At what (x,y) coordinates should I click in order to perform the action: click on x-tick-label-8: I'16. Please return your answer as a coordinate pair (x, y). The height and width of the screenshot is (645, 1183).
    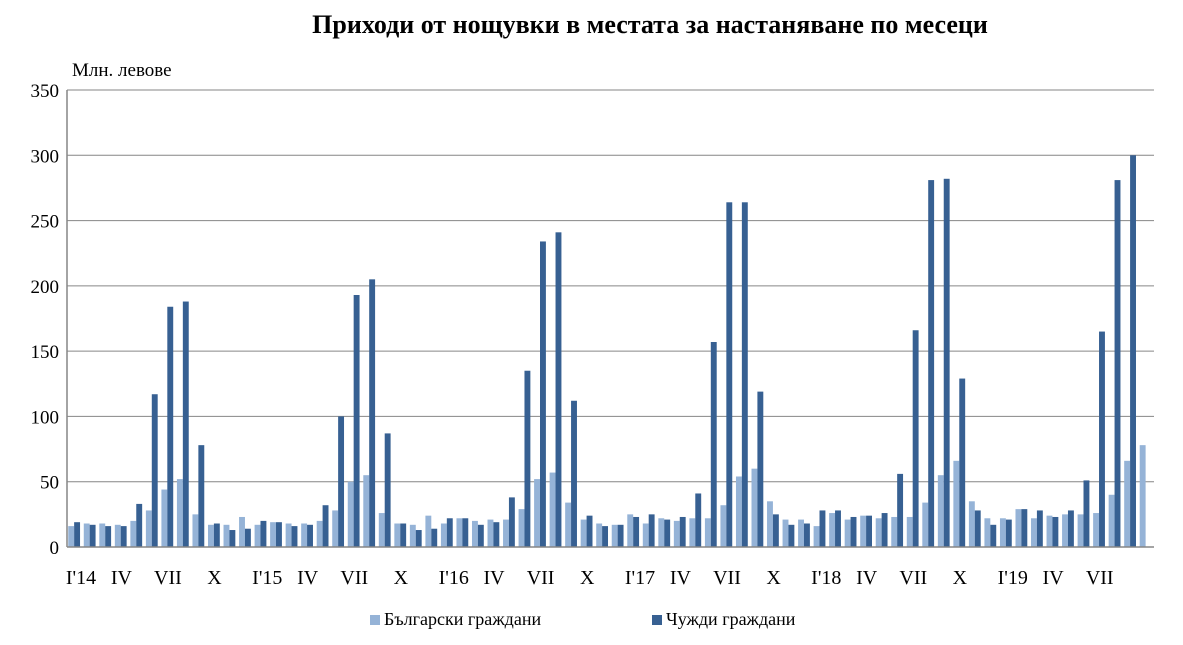
    Looking at the image, I should click on (454, 578).